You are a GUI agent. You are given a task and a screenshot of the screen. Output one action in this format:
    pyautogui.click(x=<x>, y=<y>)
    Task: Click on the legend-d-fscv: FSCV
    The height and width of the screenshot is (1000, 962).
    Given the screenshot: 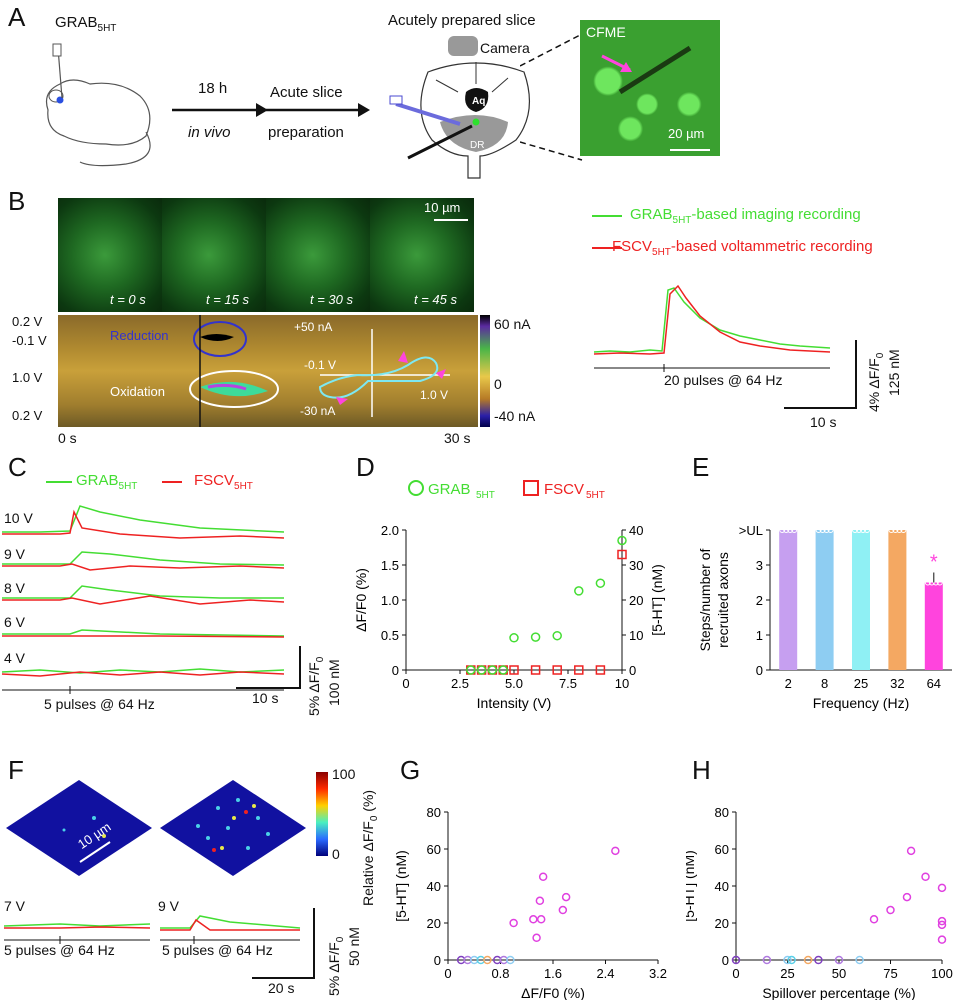 What is the action you would take?
    pyautogui.click(x=564, y=489)
    